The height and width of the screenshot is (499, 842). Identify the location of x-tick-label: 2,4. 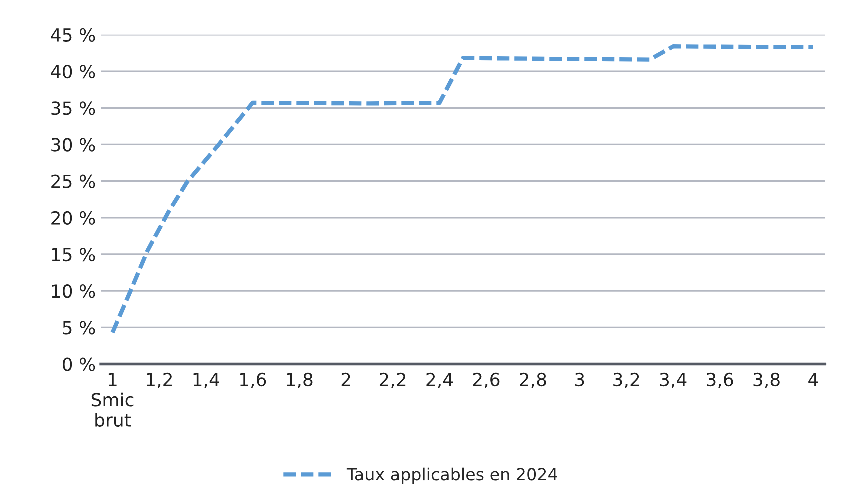
(440, 380).